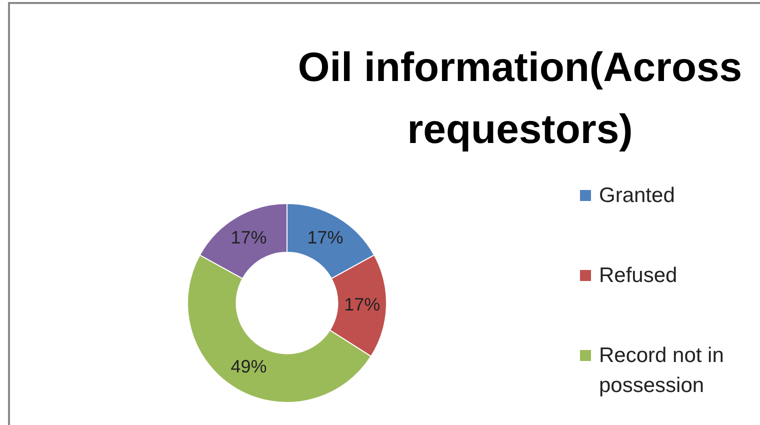  Describe the element at coordinates (248, 366) in the screenshot. I see `data-label: 49%` at that location.